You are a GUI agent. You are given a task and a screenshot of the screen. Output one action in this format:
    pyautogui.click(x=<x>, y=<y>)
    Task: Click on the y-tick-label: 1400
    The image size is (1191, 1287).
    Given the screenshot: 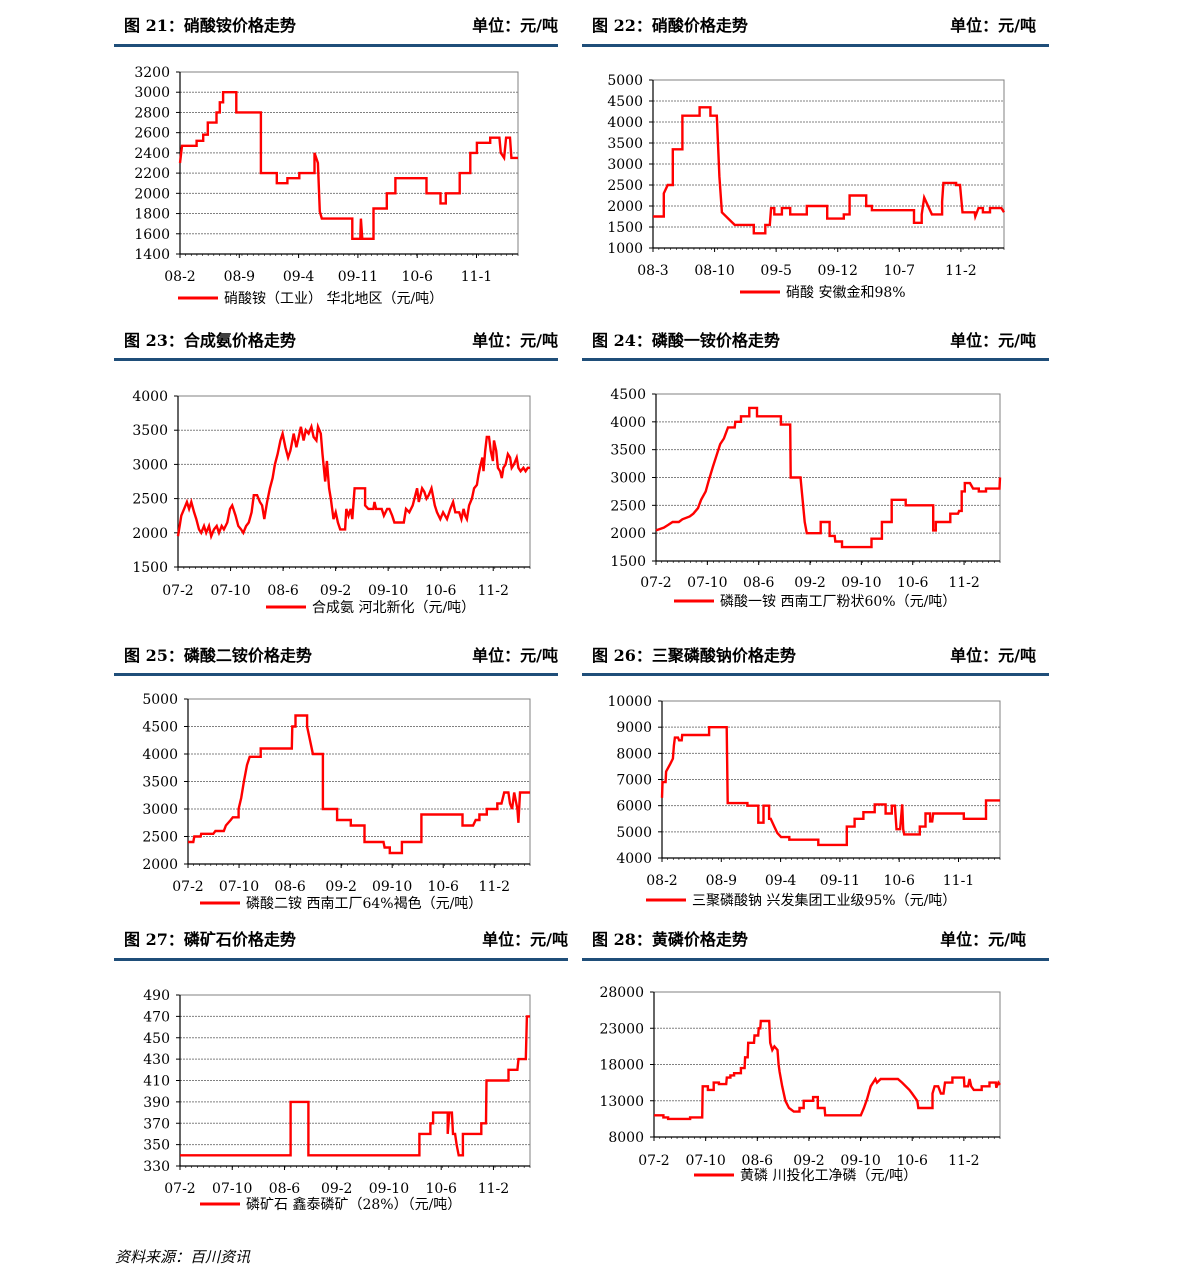 What is the action you would take?
    pyautogui.click(x=152, y=255)
    